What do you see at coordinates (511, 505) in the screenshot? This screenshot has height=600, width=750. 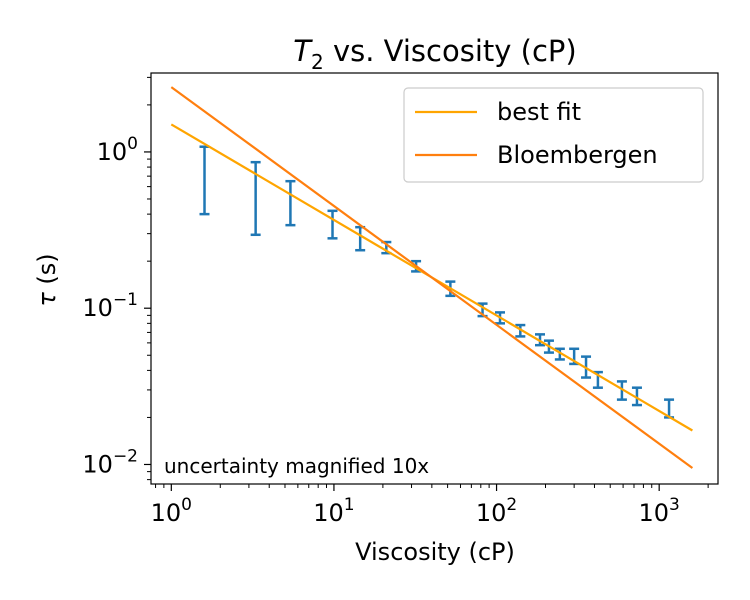 I see `x-tick-label-exponent: 2` at bounding box center [511, 505].